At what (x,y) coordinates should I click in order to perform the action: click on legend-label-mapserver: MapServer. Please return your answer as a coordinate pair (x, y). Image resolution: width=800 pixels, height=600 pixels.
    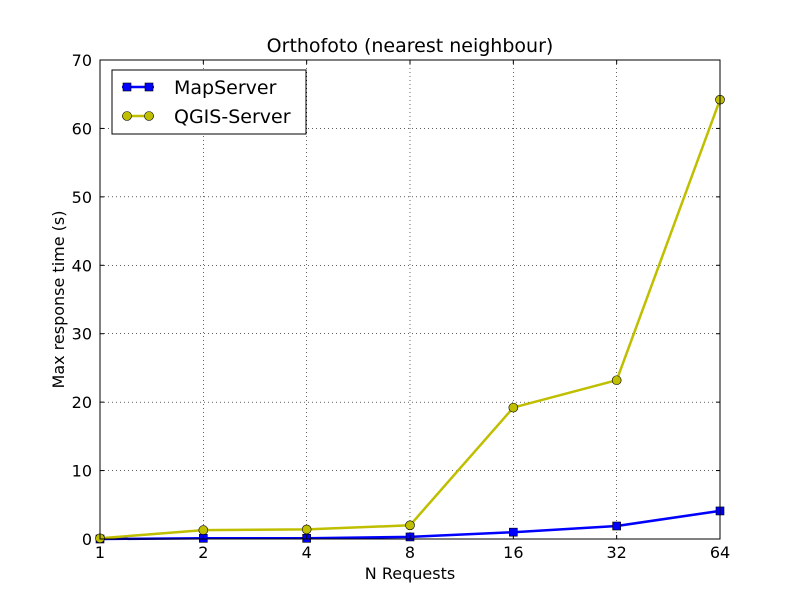
    Looking at the image, I should click on (225, 88).